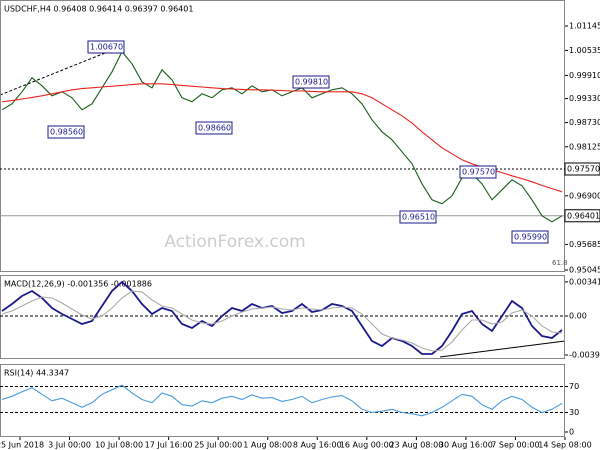 The height and width of the screenshot is (450, 600). What do you see at coordinates (502, 349) in the screenshot?
I see `macd-trend-line` at bounding box center [502, 349].